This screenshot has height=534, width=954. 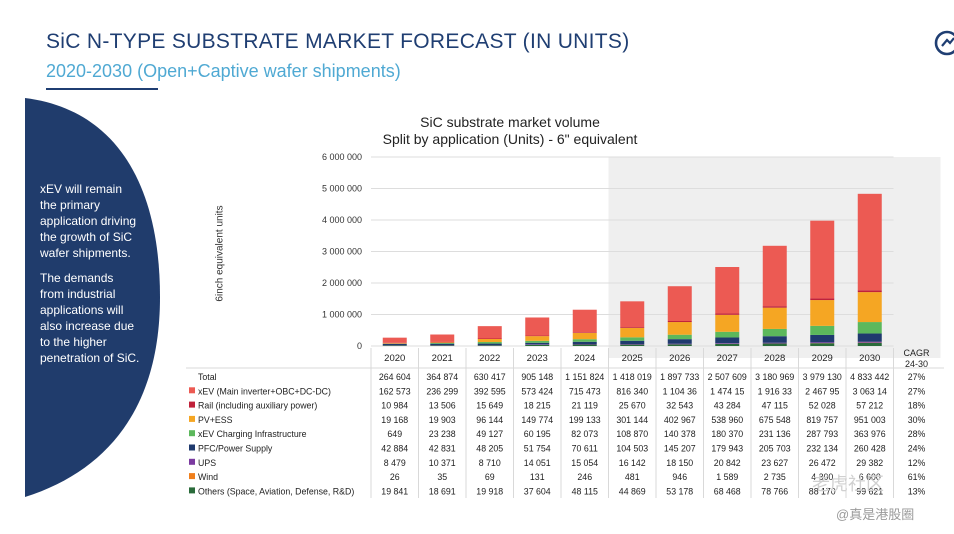 What do you see at coordinates (584, 358) in the screenshot?
I see `x-tick-label: 2024` at bounding box center [584, 358].